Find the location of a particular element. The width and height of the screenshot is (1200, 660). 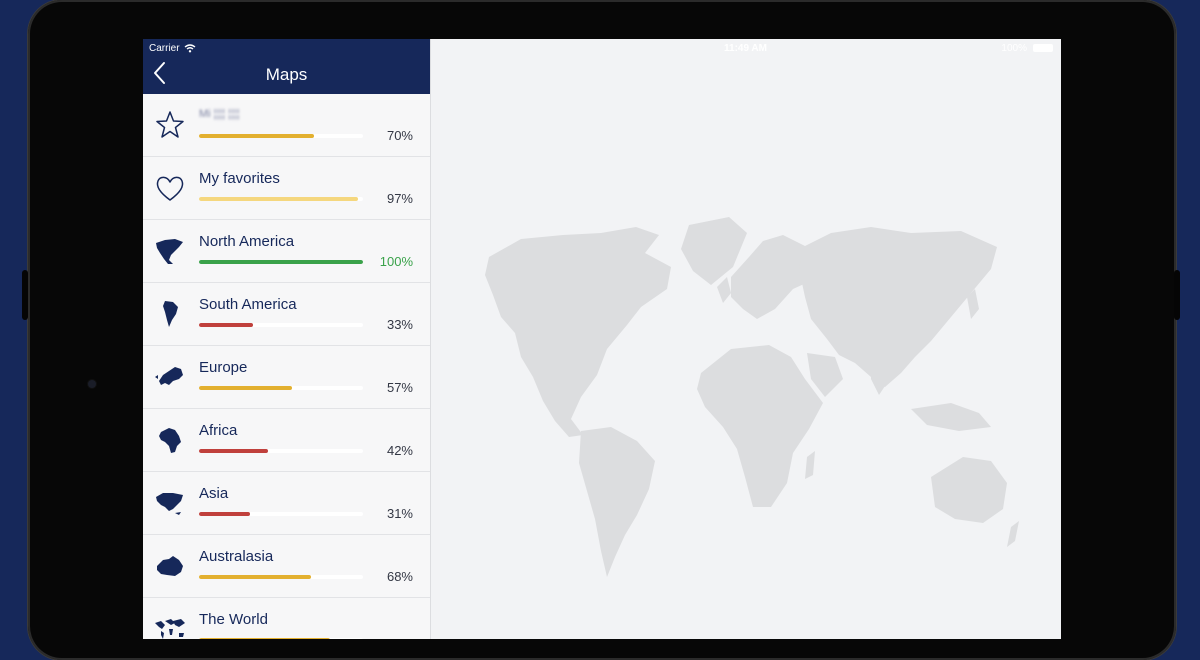

list-item: South America 33% is located at coordinates (286, 314).